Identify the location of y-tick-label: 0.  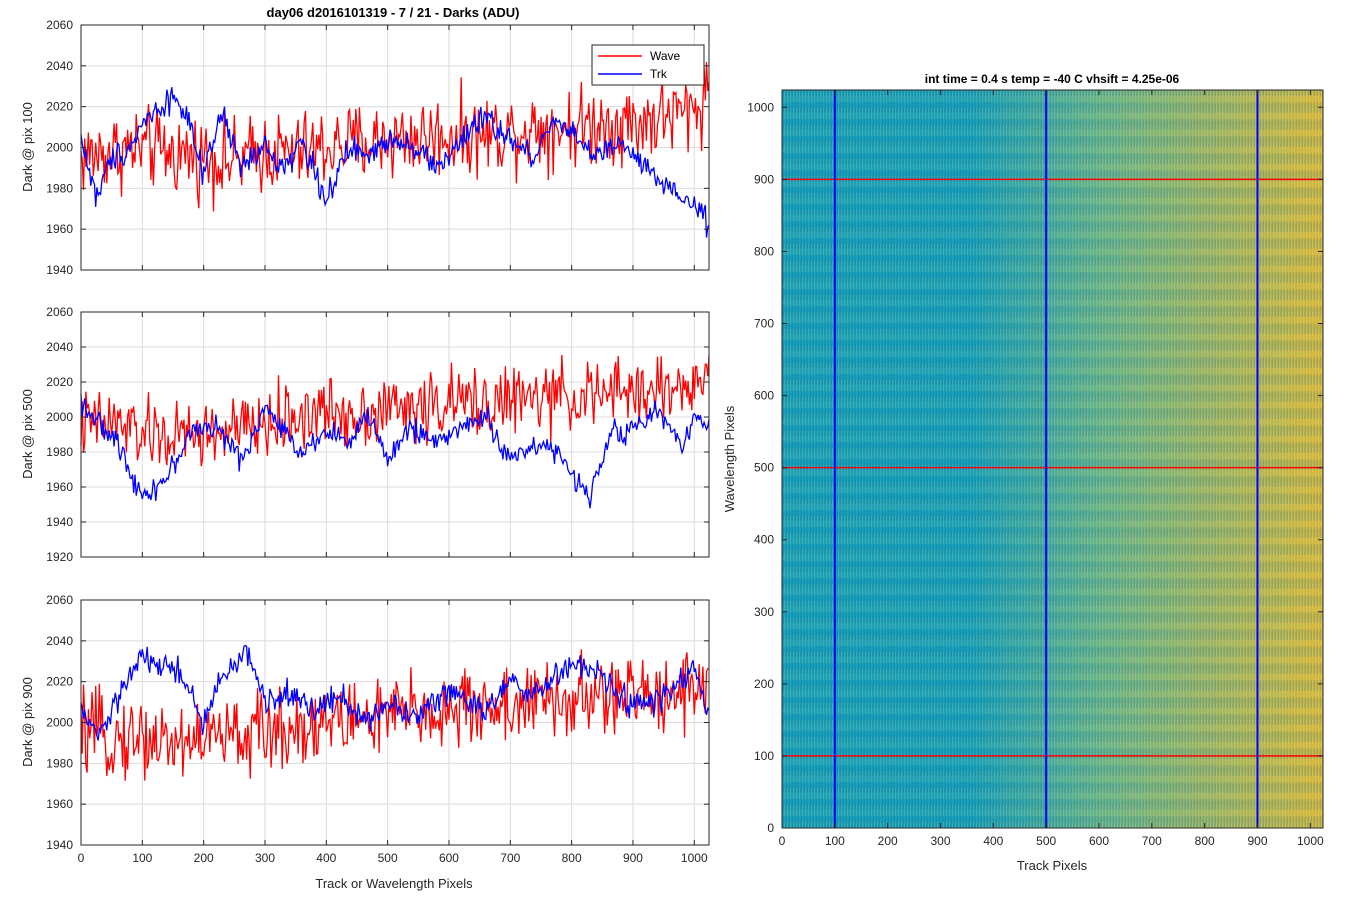
(770, 828).